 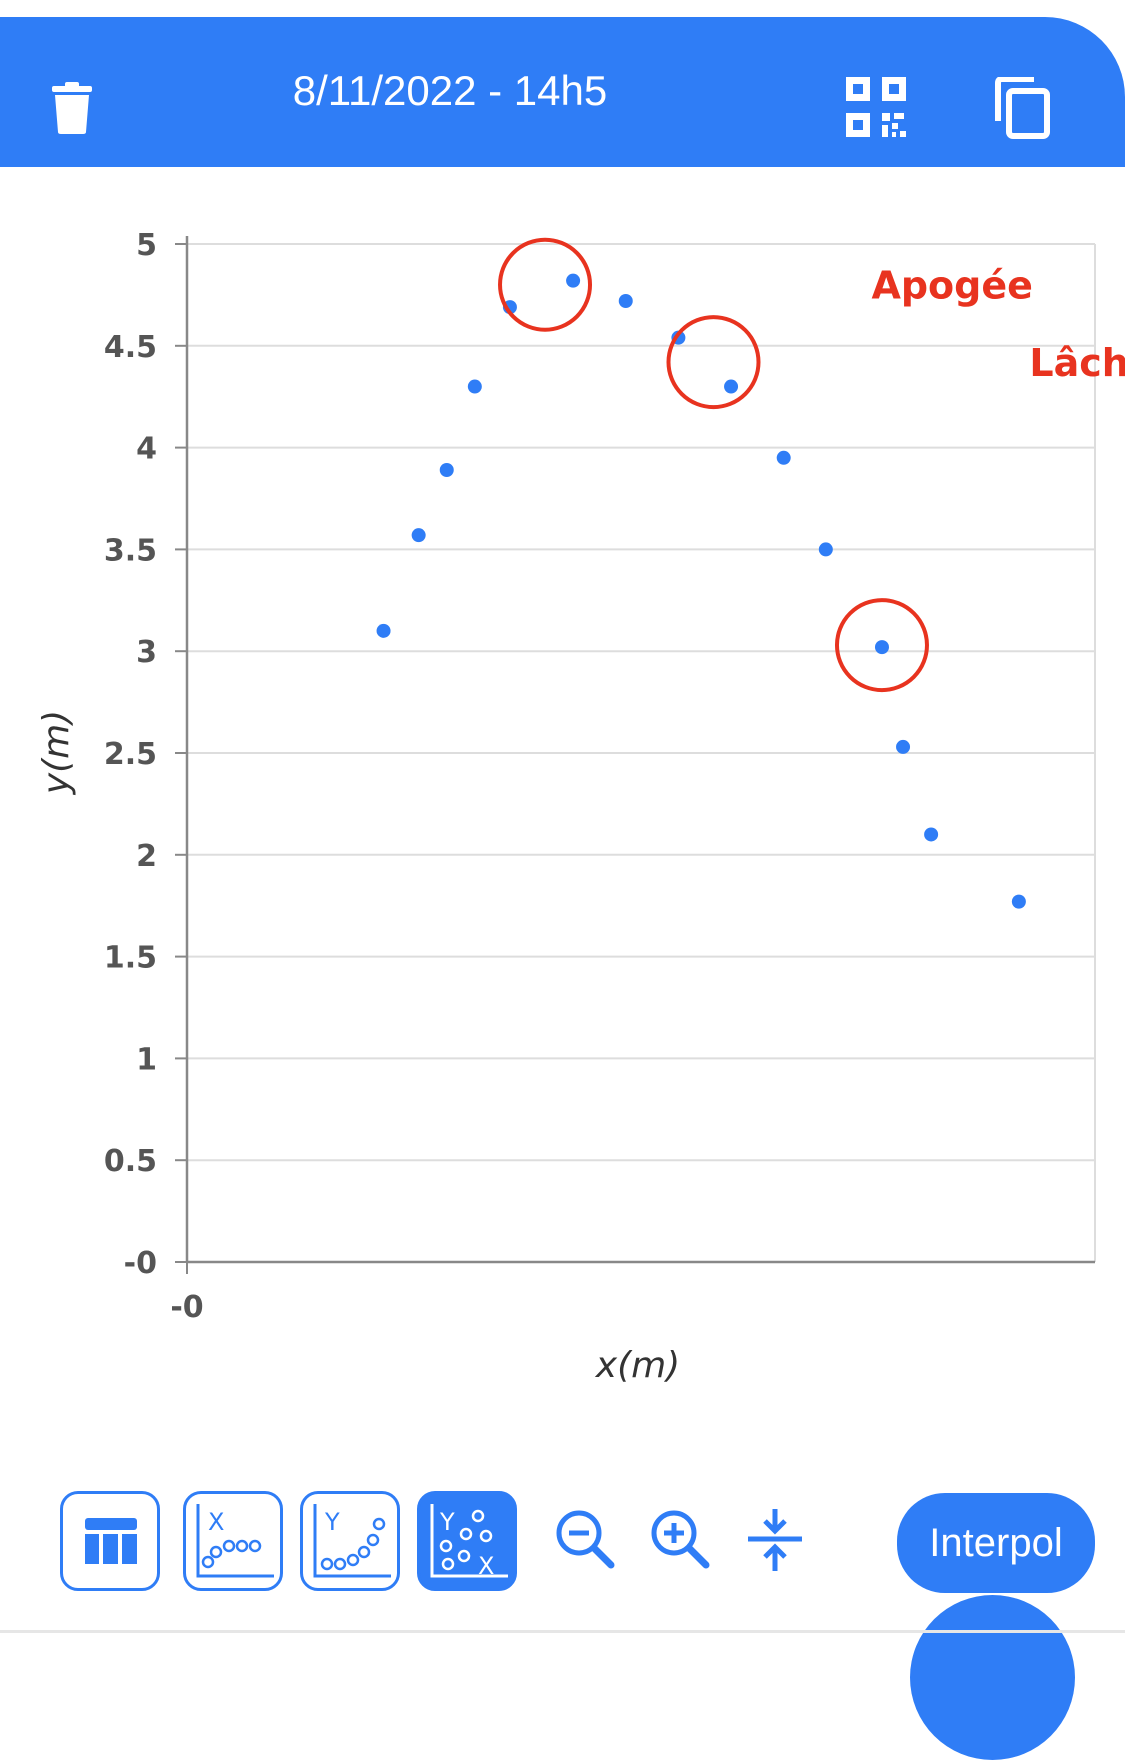 I want to click on x-tick-label: -0, so click(x=186, y=1307).